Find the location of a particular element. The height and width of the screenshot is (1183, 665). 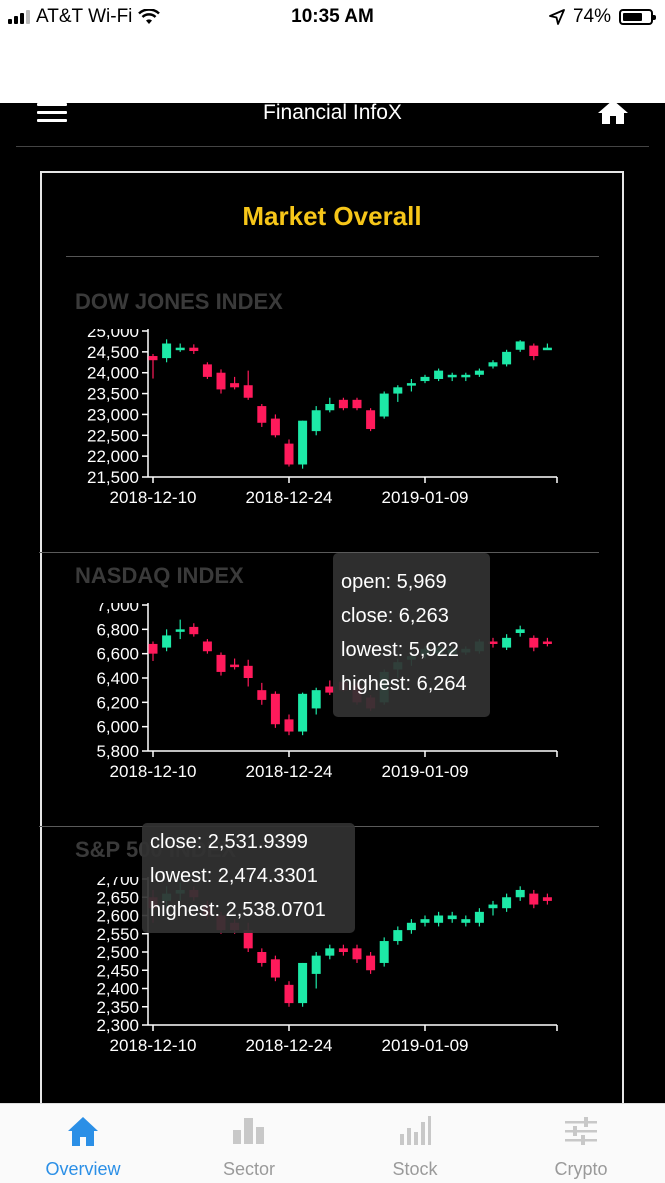

y-tick-label: 2,350 is located at coordinates (117, 1007).